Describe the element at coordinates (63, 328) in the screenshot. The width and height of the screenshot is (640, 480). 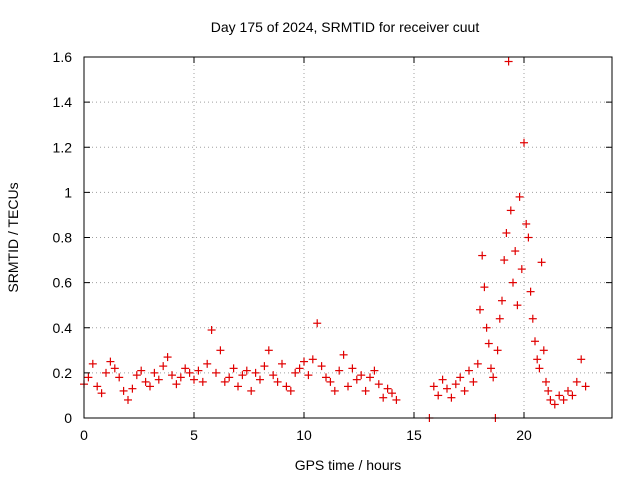
I see `y-tick-label: 0.4` at that location.